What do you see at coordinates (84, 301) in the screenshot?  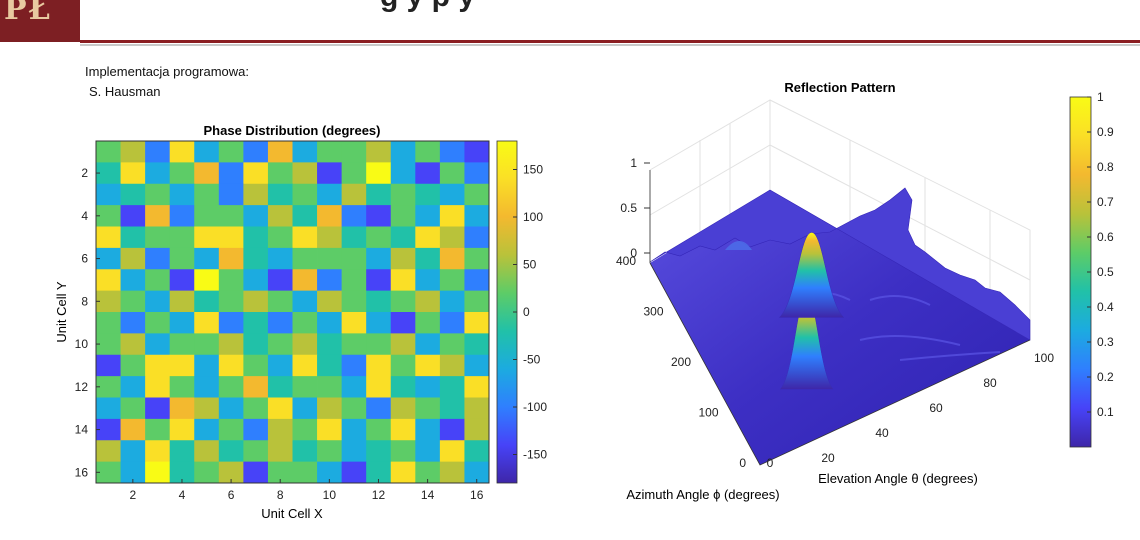 I see `heatmap-y-tick-label: 8` at bounding box center [84, 301].